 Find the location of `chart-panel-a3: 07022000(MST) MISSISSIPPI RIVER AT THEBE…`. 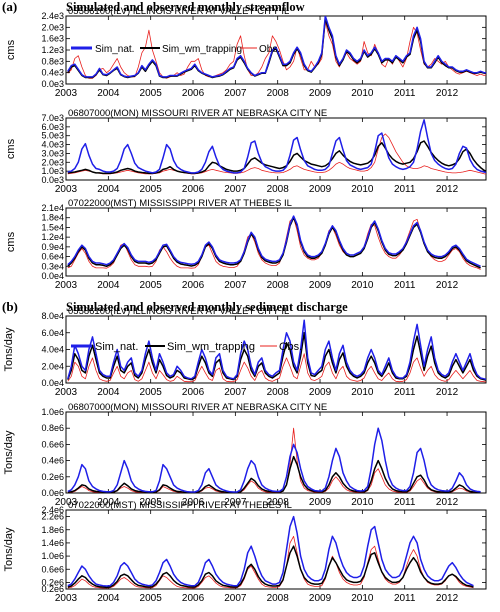

chart-panel-a3: 07022000(MST) MISSISSIPPI RIVER AT THEBE… is located at coordinates (246, 244).